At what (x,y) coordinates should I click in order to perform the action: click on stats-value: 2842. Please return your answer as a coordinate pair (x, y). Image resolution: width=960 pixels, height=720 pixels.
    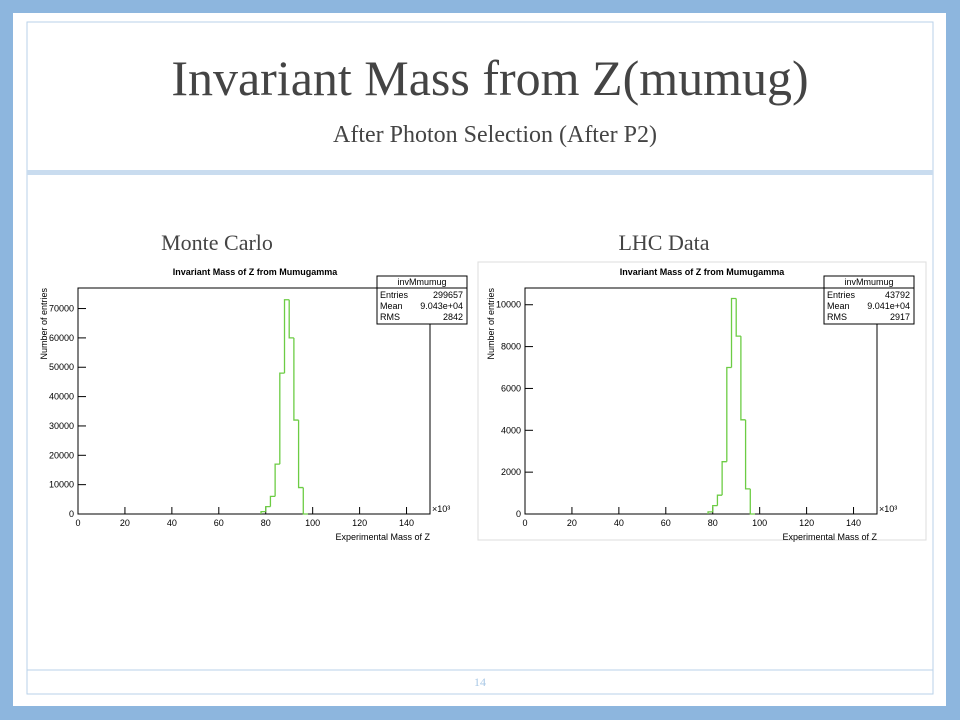
    Looking at the image, I should click on (453, 317).